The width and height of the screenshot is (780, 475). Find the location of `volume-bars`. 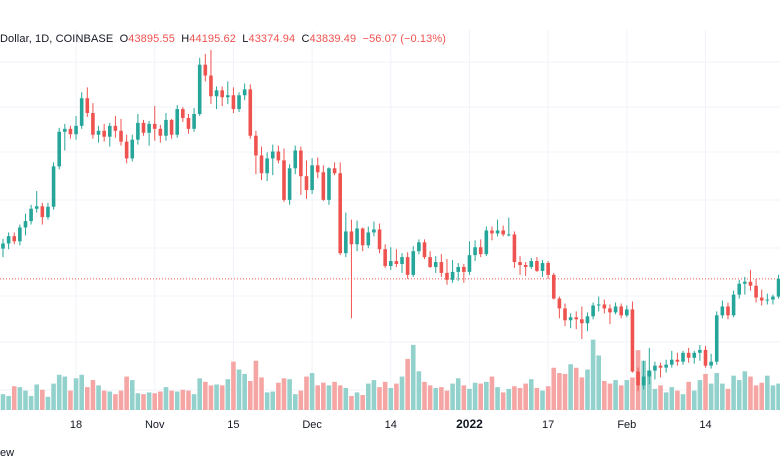

volume-bars is located at coordinates (390, 374).